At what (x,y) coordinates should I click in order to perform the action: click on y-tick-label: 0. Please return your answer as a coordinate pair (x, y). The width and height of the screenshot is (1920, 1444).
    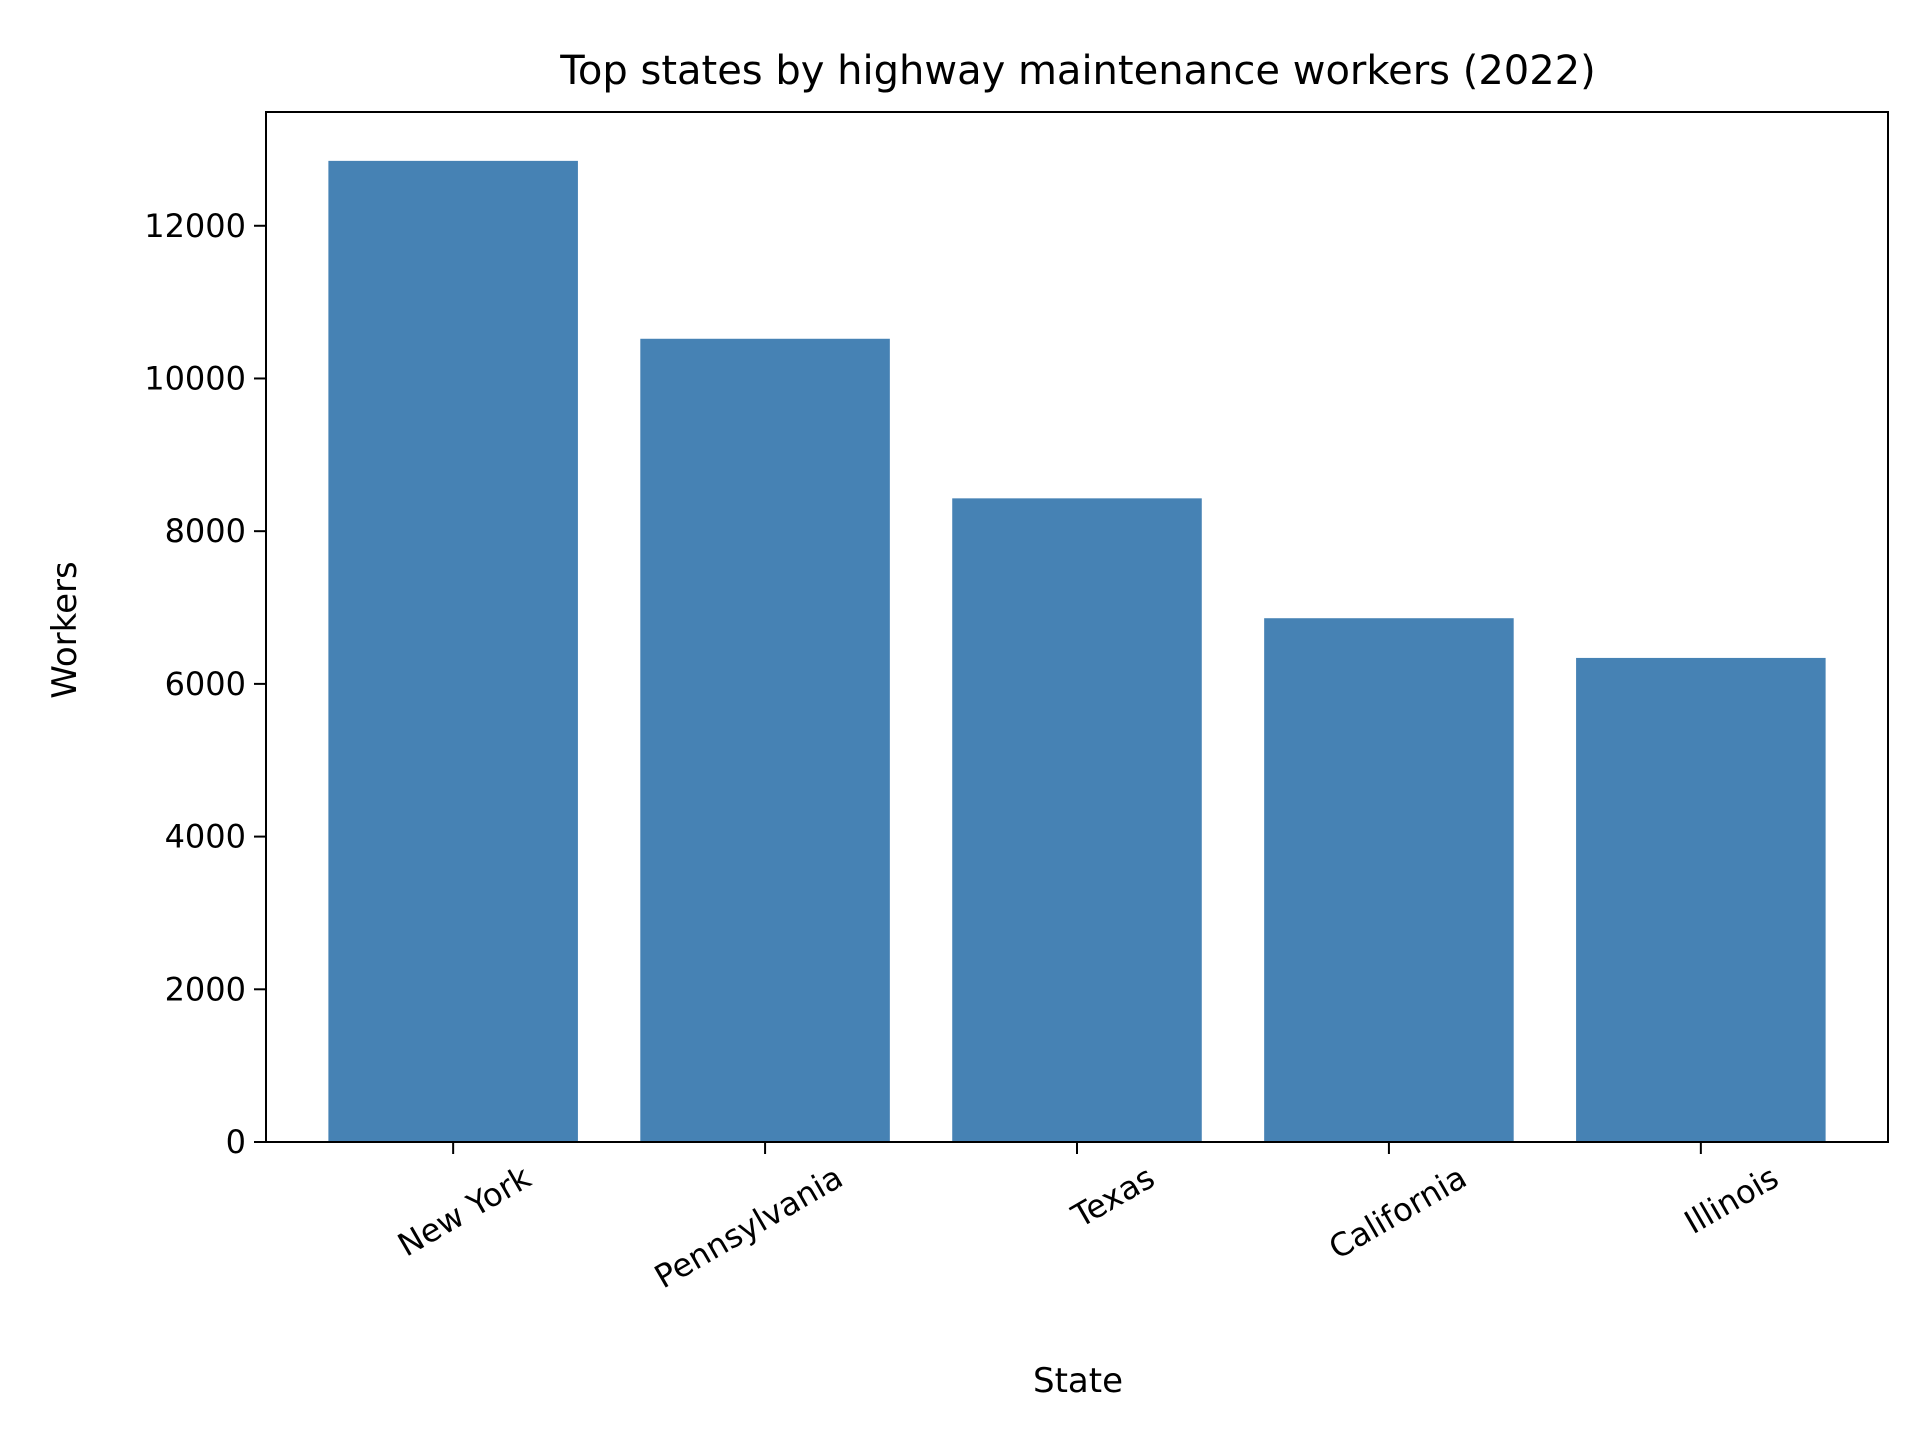
    Looking at the image, I should click on (236, 1142).